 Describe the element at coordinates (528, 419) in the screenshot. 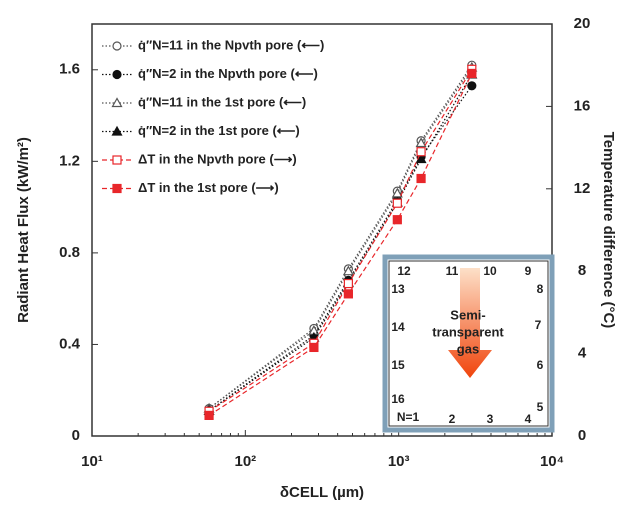

I see `inset-label: 4` at that location.